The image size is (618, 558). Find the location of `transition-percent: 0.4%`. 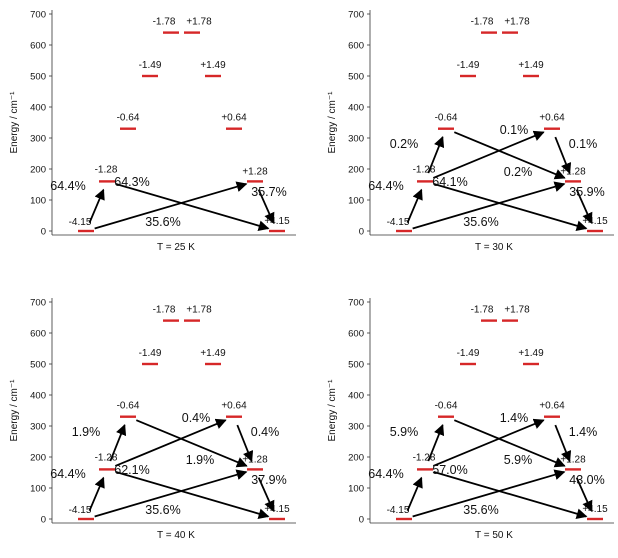

transition-percent: 0.4% is located at coordinates (265, 432).